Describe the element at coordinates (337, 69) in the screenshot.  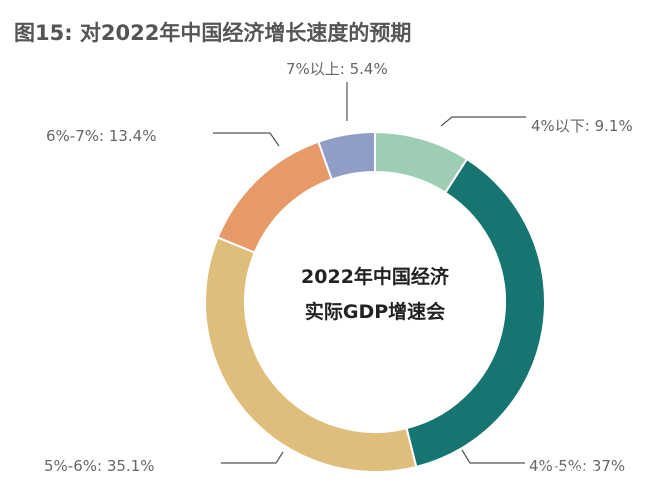
I see `slice-label-5: 7%以上: 5.4%` at that location.